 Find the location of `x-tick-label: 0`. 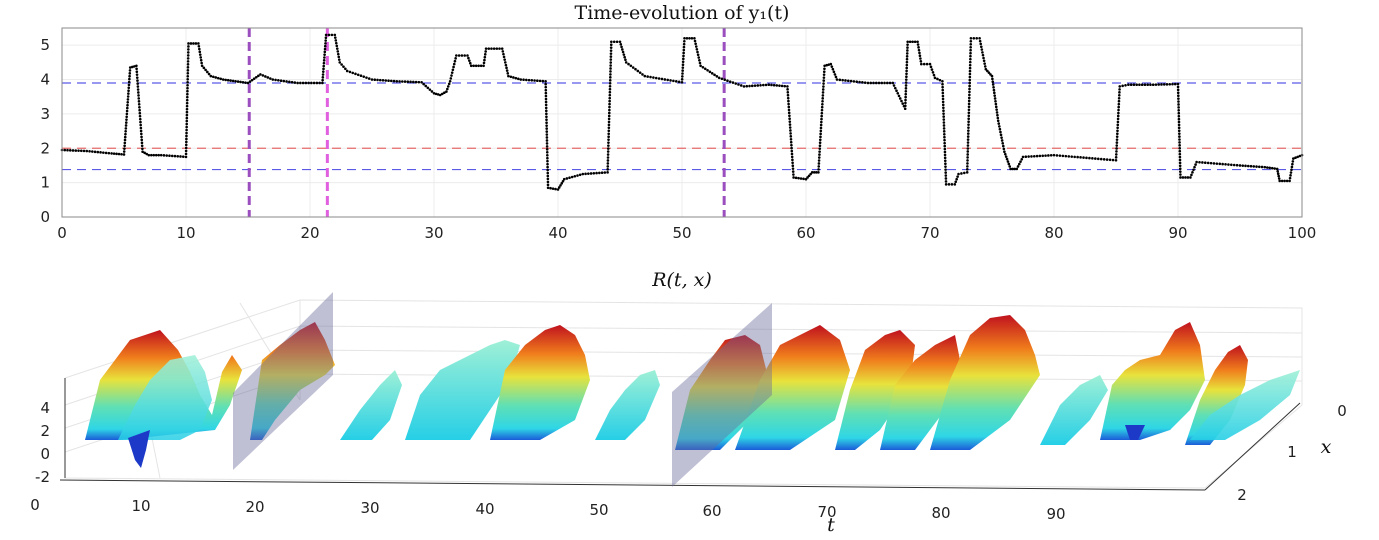

x-tick-label: 0 is located at coordinates (62, 233).